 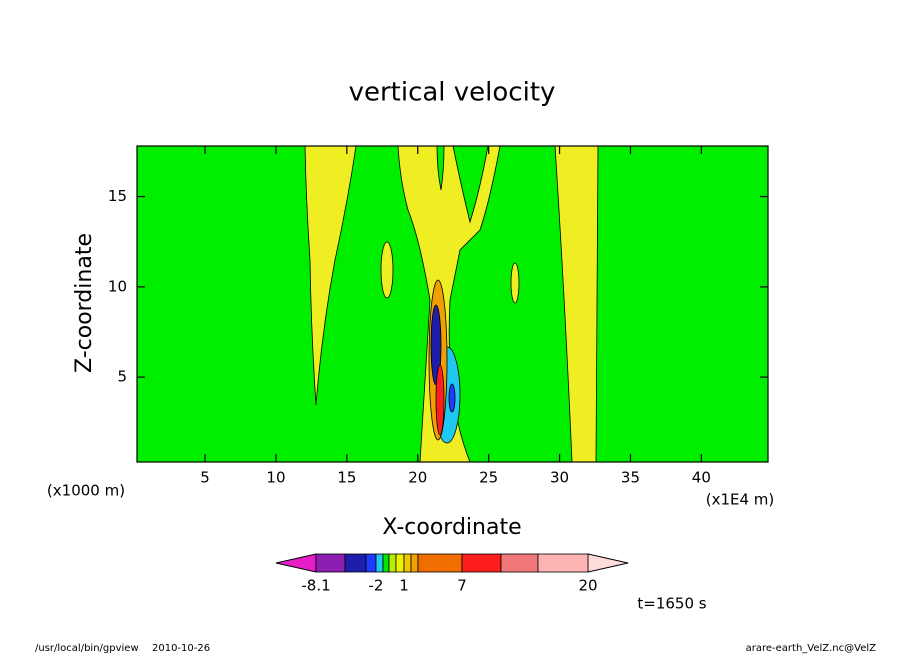 I want to click on x-axis-label: X-coordinate, so click(x=451, y=527).